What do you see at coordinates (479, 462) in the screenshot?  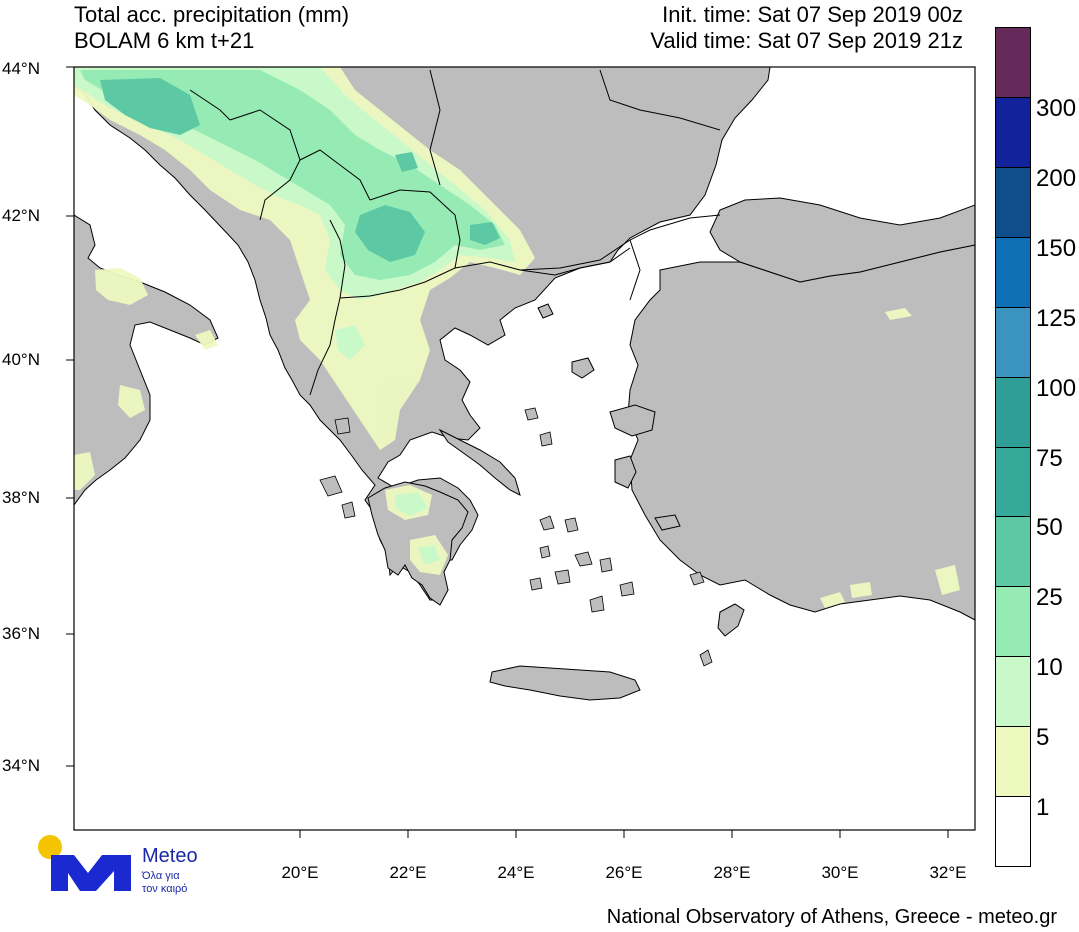 I see `land-euboea` at bounding box center [479, 462].